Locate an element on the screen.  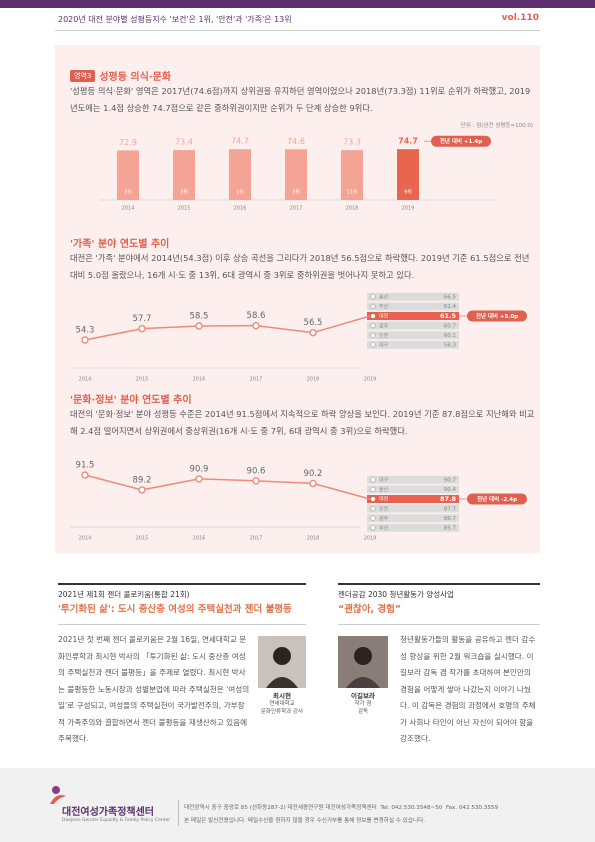
callout: 전년 대비 -2.4p is located at coordinates (497, 499).